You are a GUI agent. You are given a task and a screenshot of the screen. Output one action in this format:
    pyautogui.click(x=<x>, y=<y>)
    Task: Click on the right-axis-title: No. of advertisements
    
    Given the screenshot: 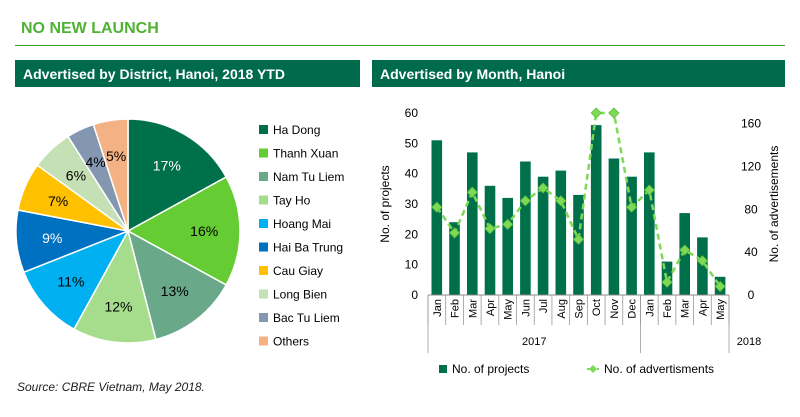 What is the action you would take?
    pyautogui.click(x=774, y=204)
    